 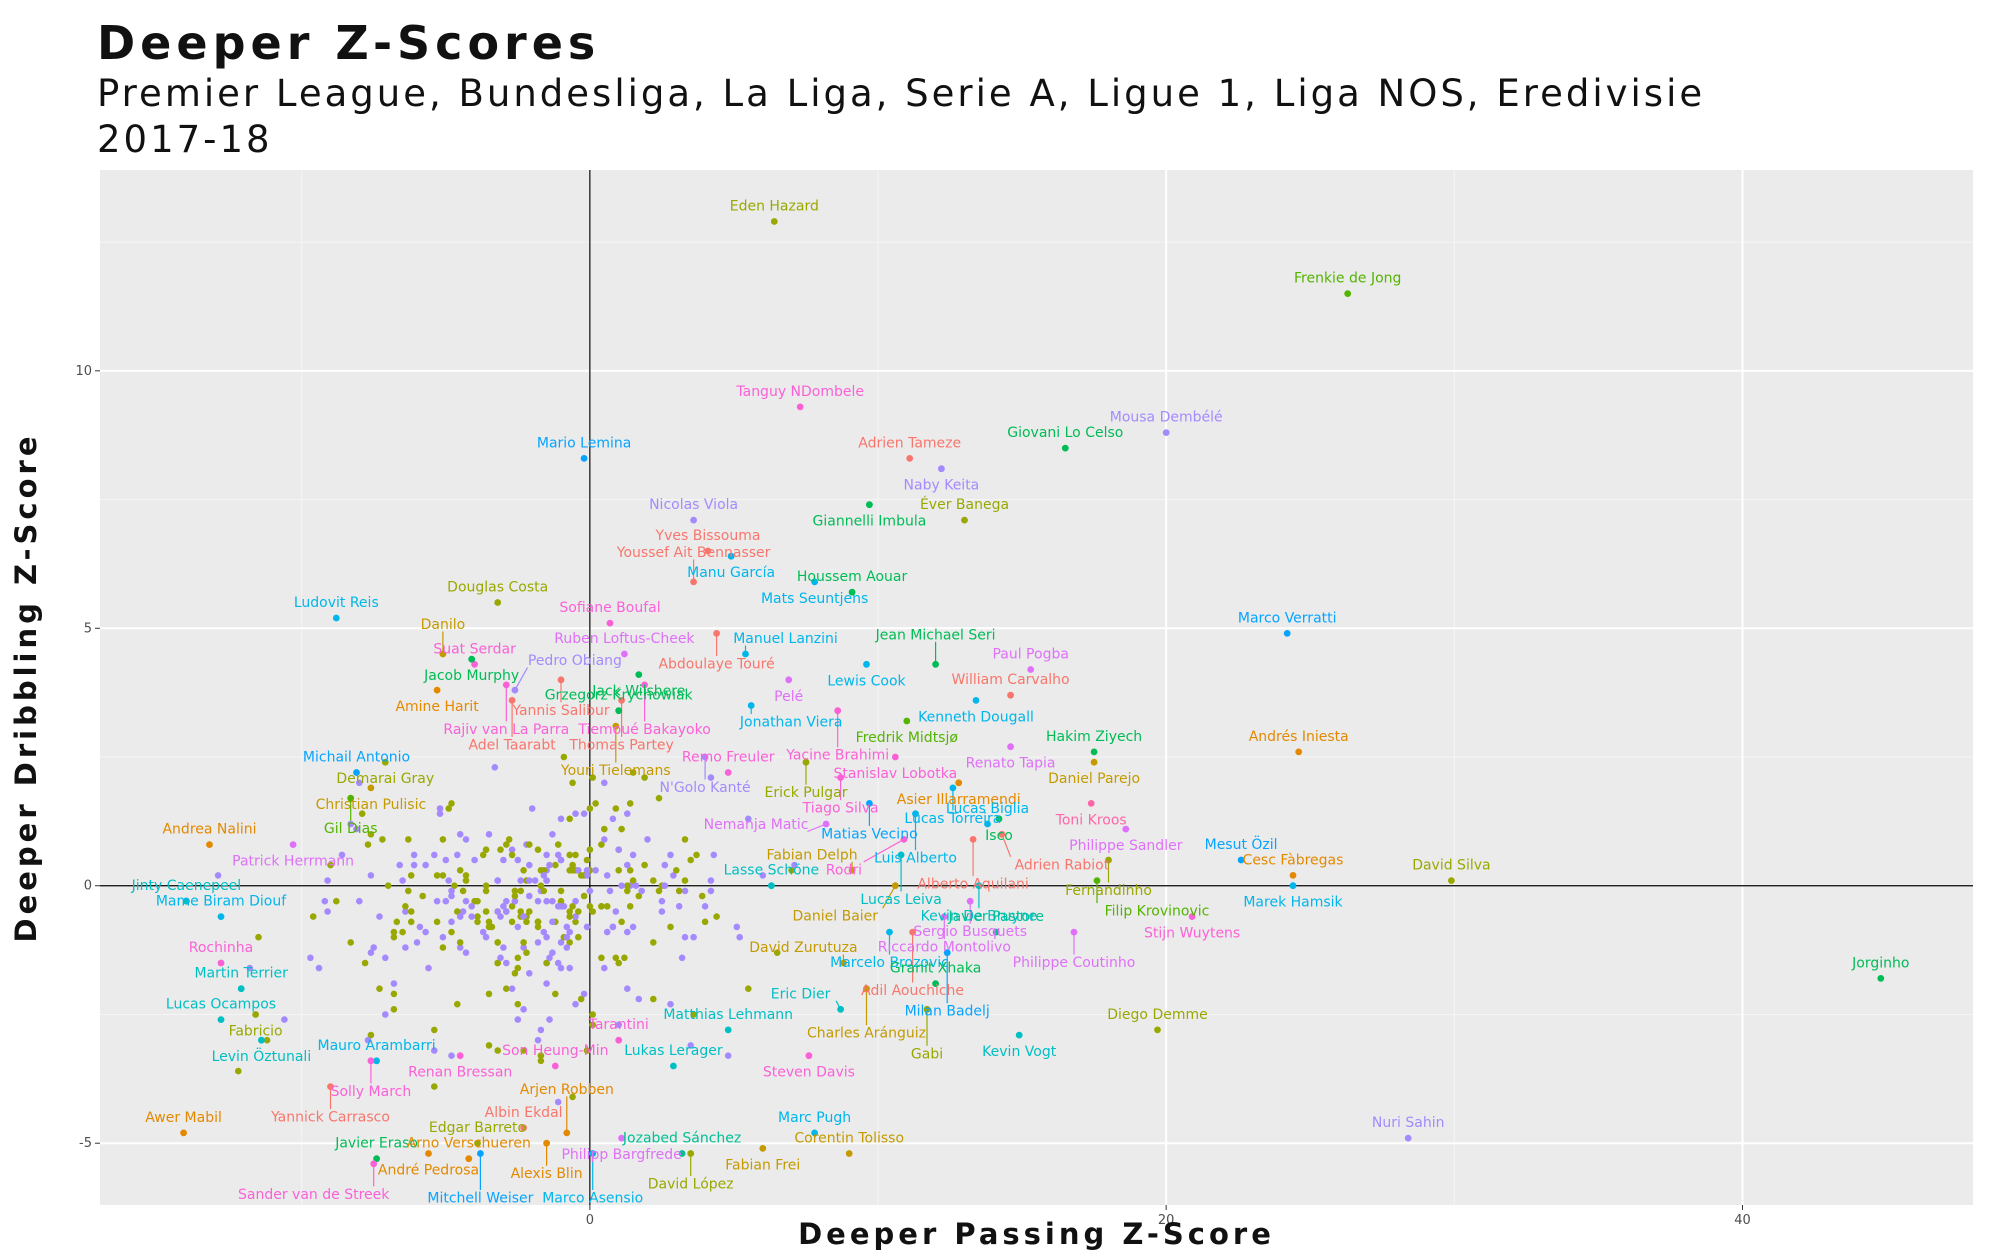 I want to click on x-tick-label: 20, so click(x=1166, y=1220).